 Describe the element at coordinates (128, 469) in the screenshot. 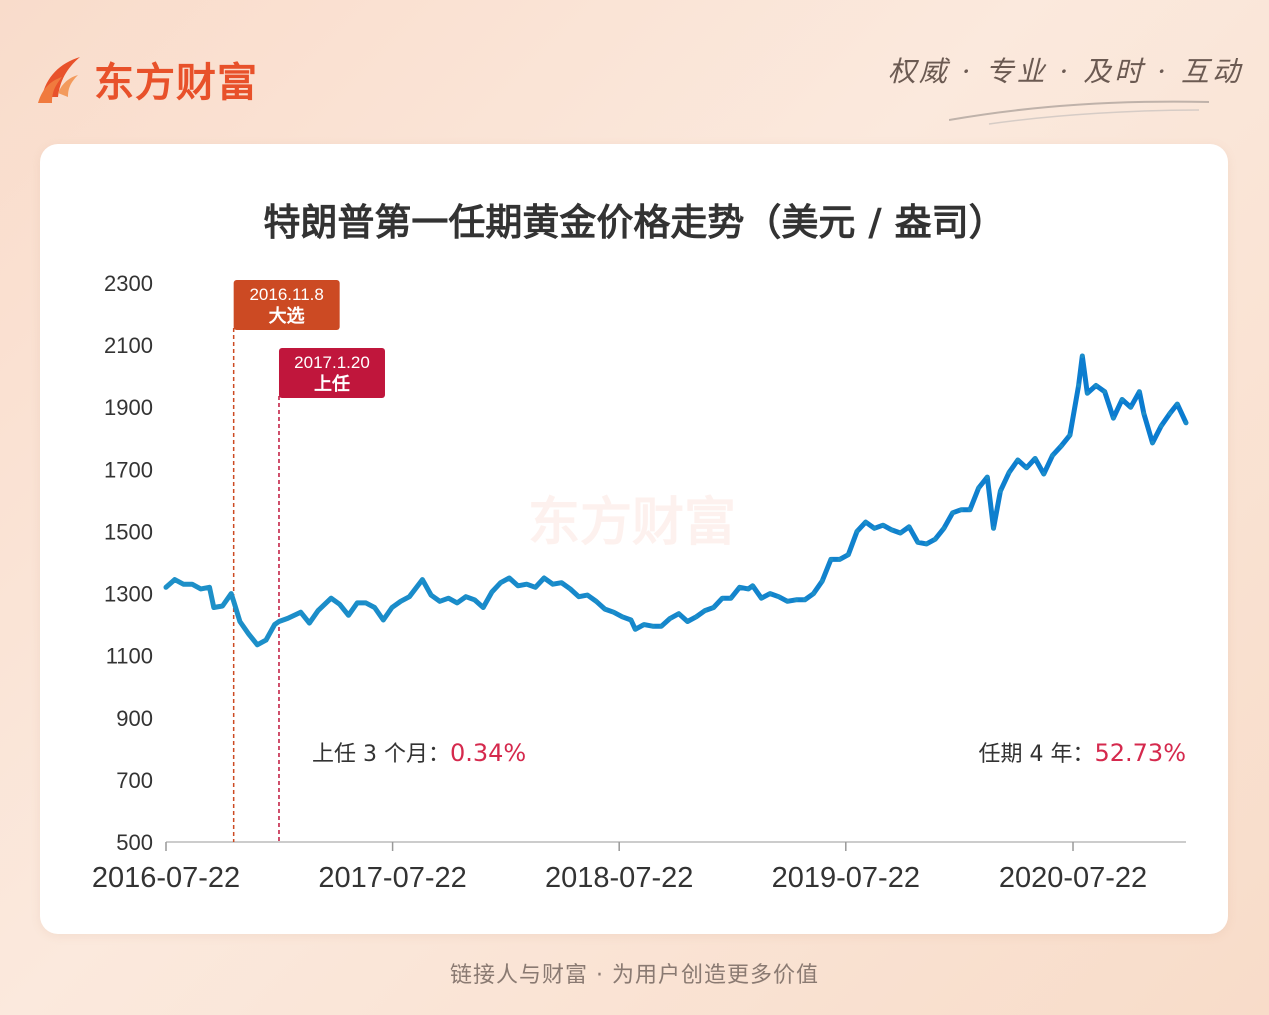

I see `y-tick-label: 1700` at that location.